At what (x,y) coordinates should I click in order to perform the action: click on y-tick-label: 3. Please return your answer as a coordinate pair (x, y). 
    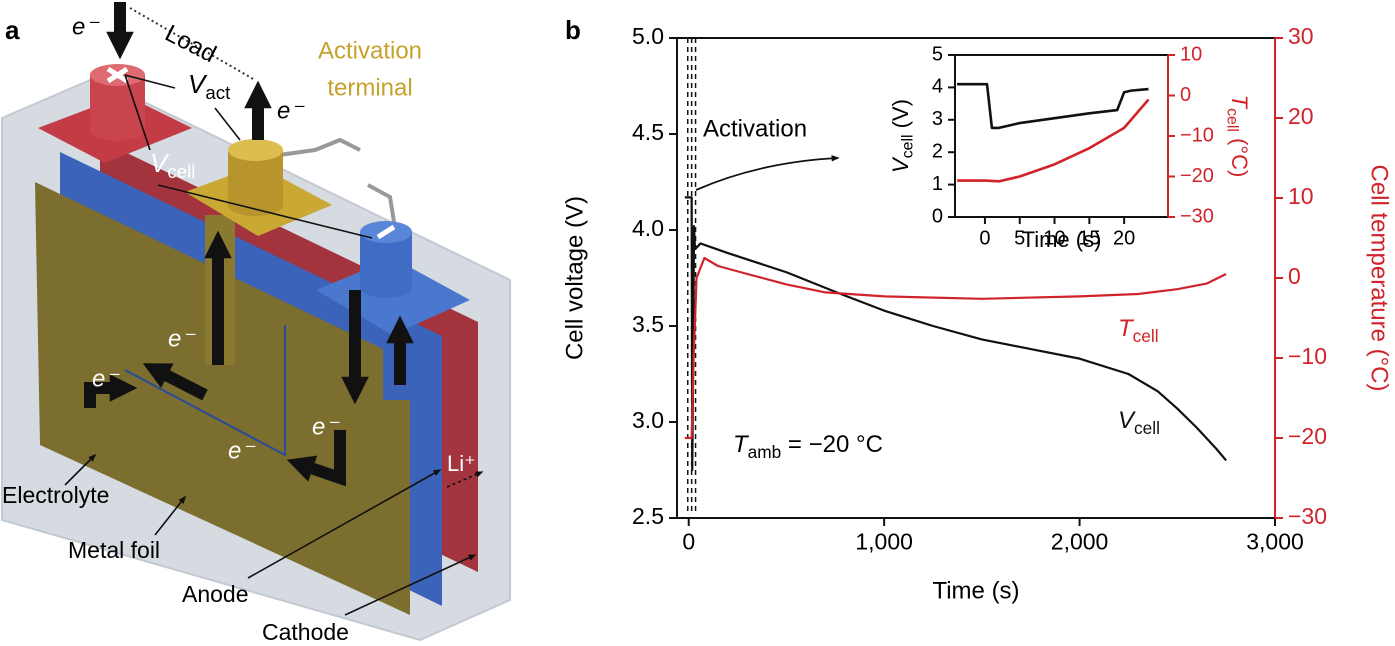
    Looking at the image, I should click on (937, 119).